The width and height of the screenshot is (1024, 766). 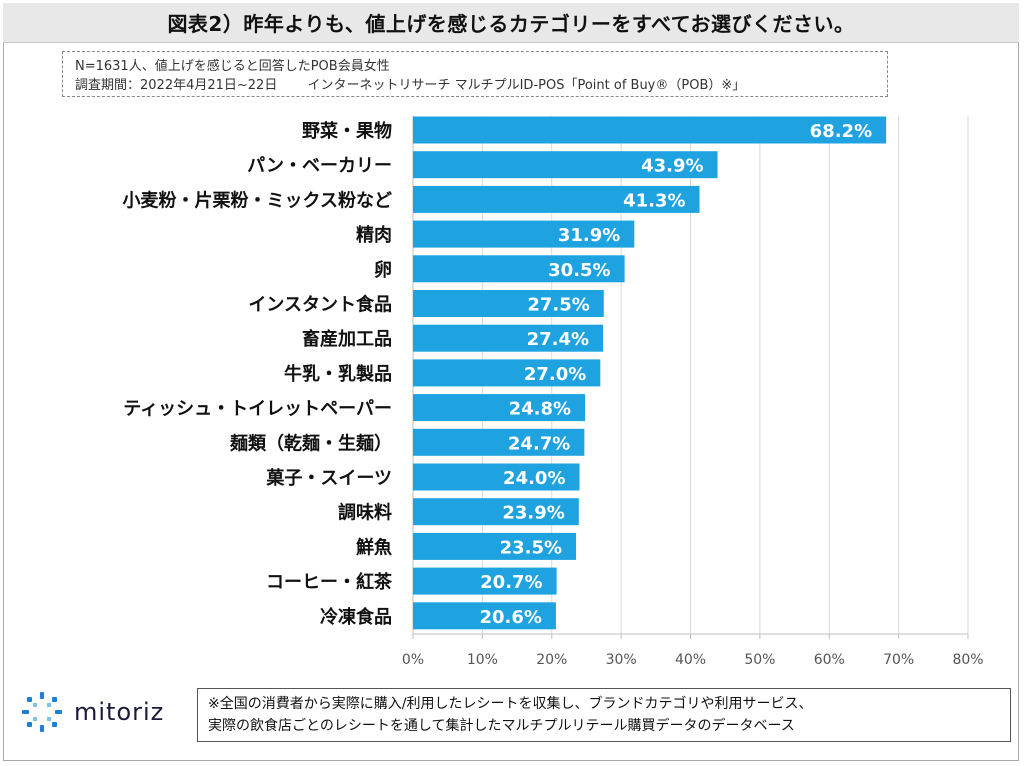 What do you see at coordinates (841, 131) in the screenshot?
I see `bar-value-label: 68.2%` at bounding box center [841, 131].